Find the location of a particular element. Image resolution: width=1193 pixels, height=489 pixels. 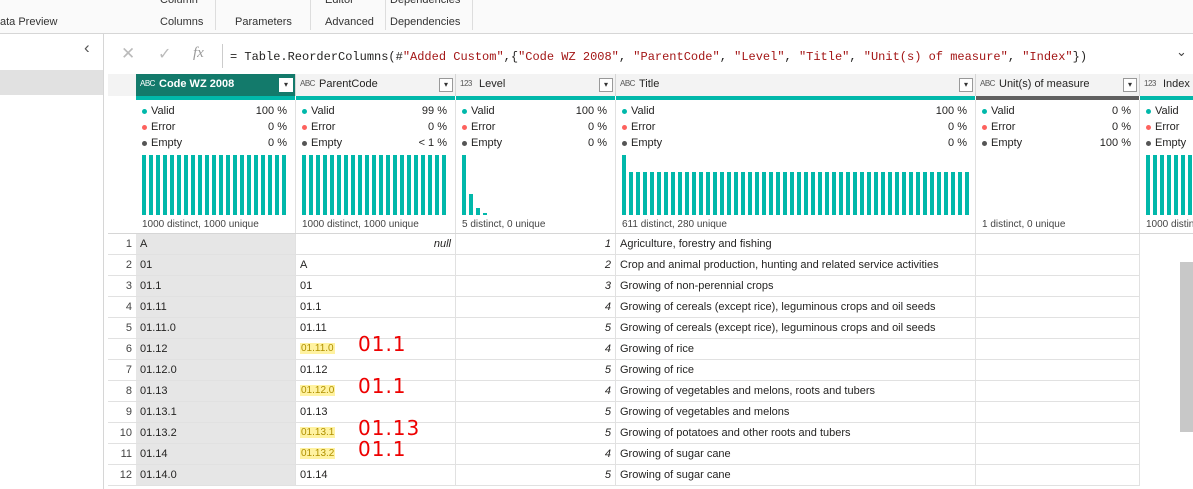

cell: 01.11.0 is located at coordinates (216, 328).